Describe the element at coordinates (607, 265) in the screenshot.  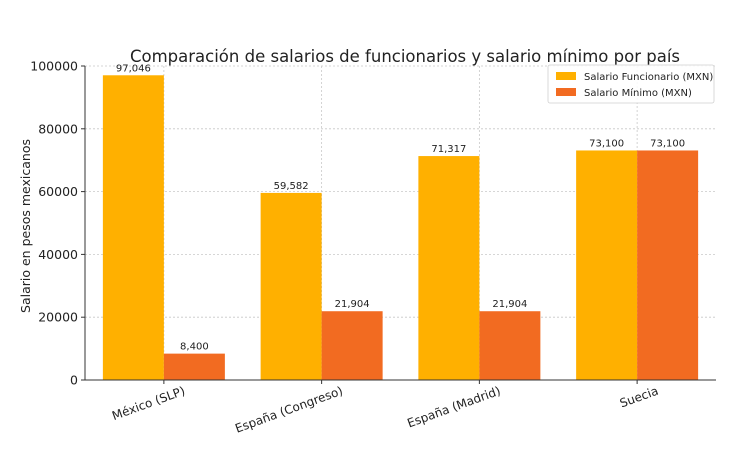
I see `bar-salario-funcionario-mxn-suecia` at that location.